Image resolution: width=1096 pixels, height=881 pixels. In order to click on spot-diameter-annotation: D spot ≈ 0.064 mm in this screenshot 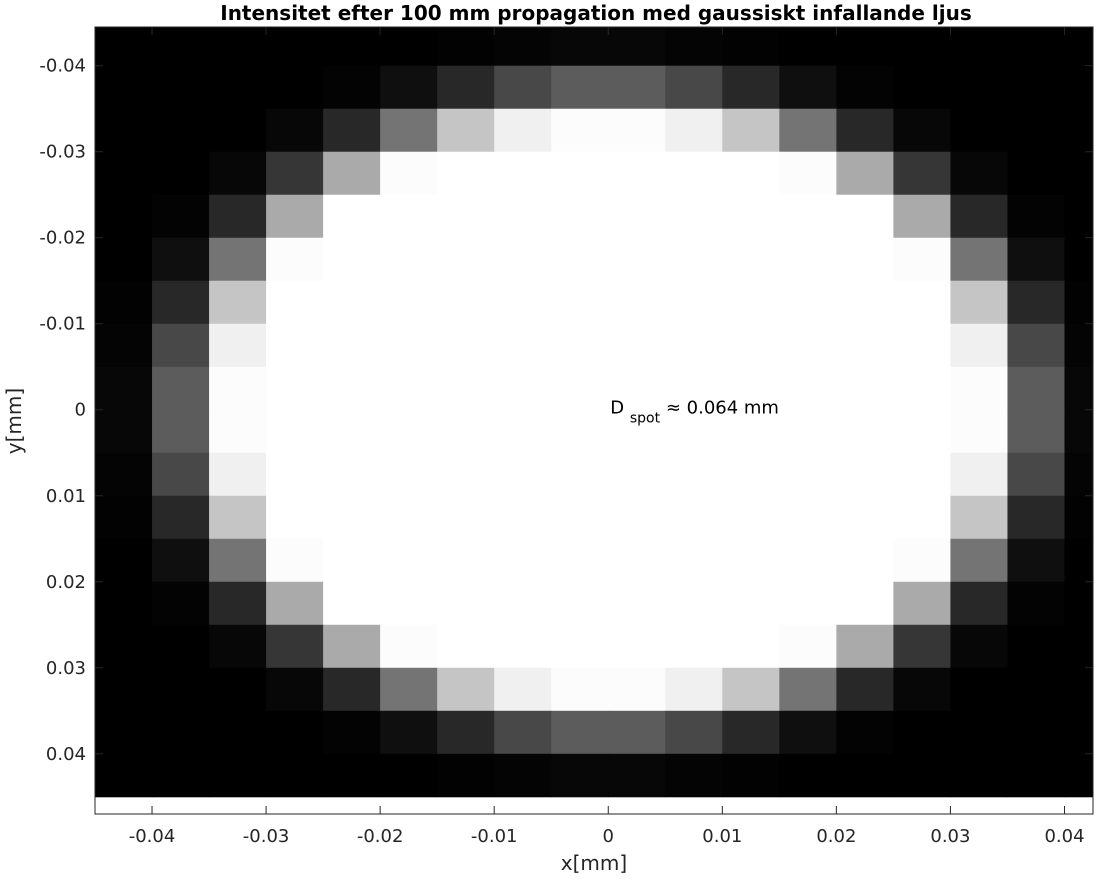, I will do `click(694, 413)`.